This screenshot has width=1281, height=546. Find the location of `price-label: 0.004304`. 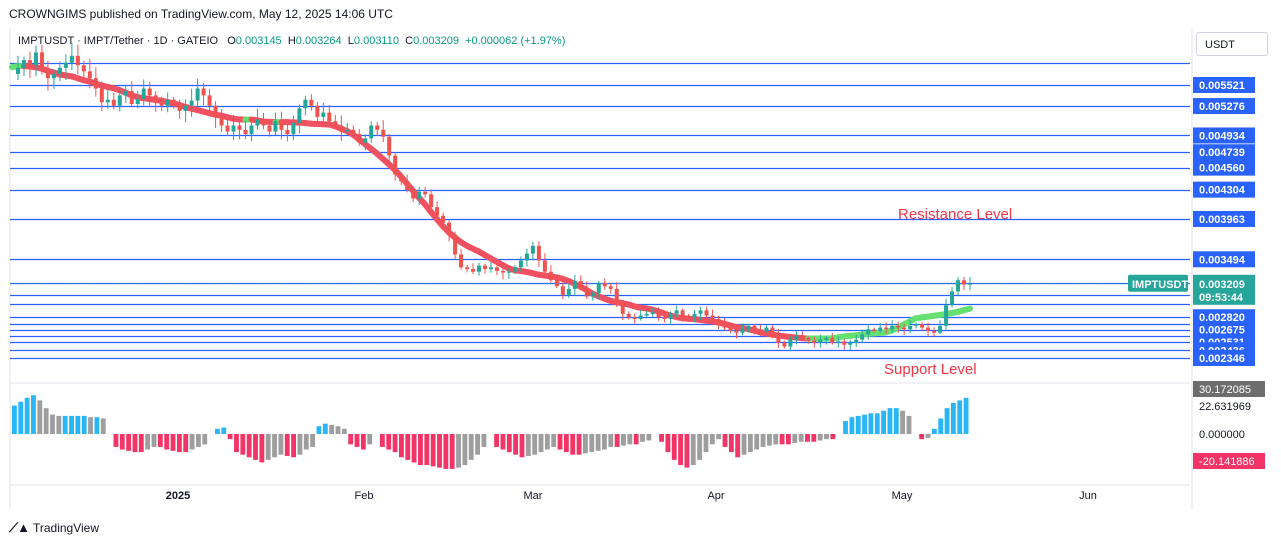

price-label: 0.004304 is located at coordinates (1222, 191).